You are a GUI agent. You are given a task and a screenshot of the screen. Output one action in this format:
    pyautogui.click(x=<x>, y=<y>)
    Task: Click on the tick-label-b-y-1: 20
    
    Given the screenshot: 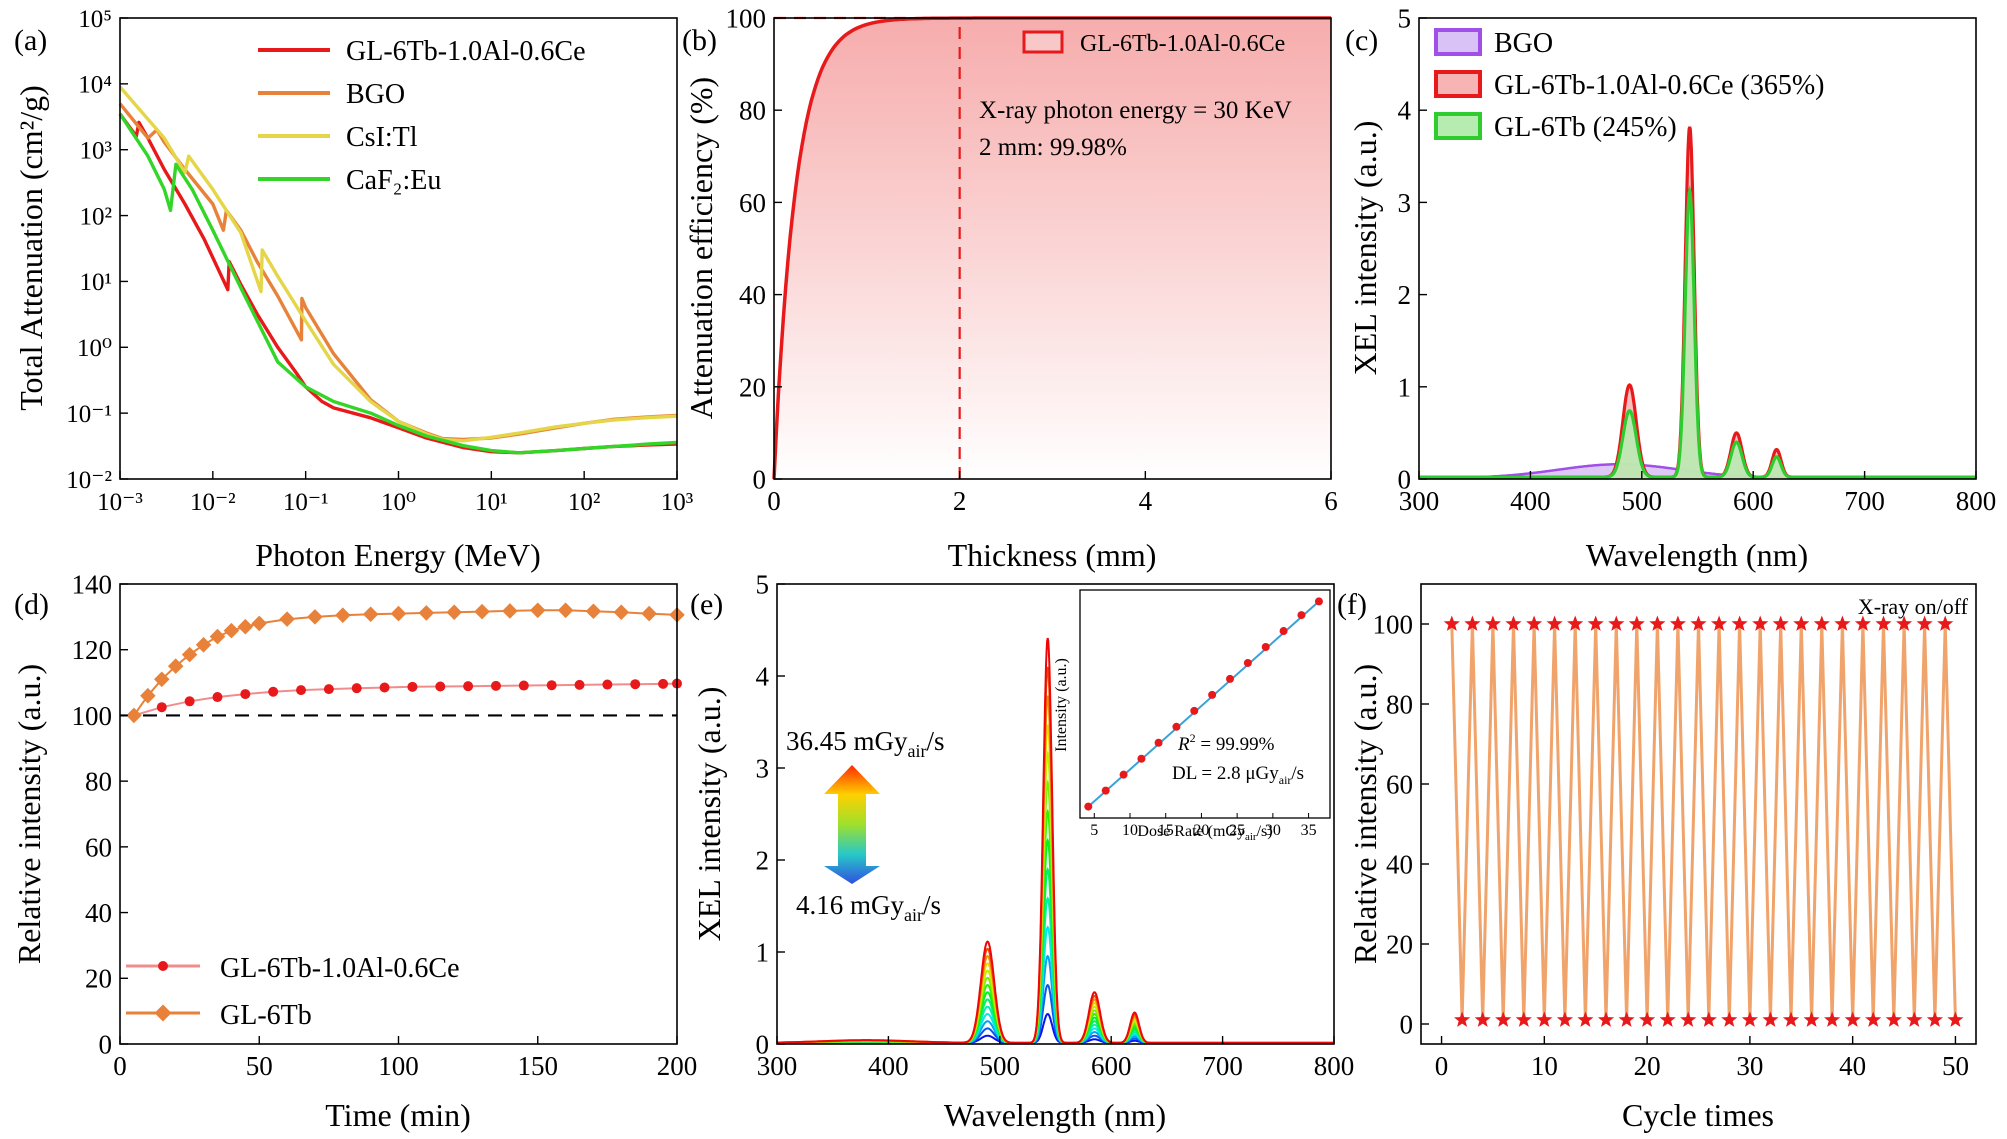 What is the action you would take?
    pyautogui.click(x=752, y=387)
    